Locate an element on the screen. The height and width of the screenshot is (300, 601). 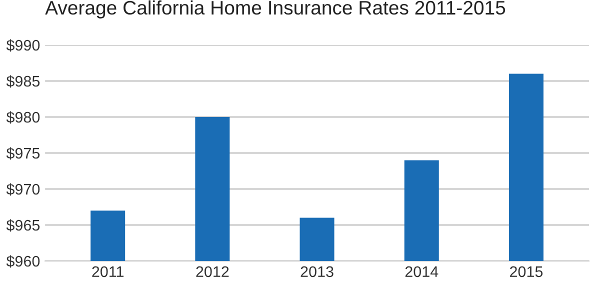
y-tick-label: $990 is located at coordinates (23, 45).